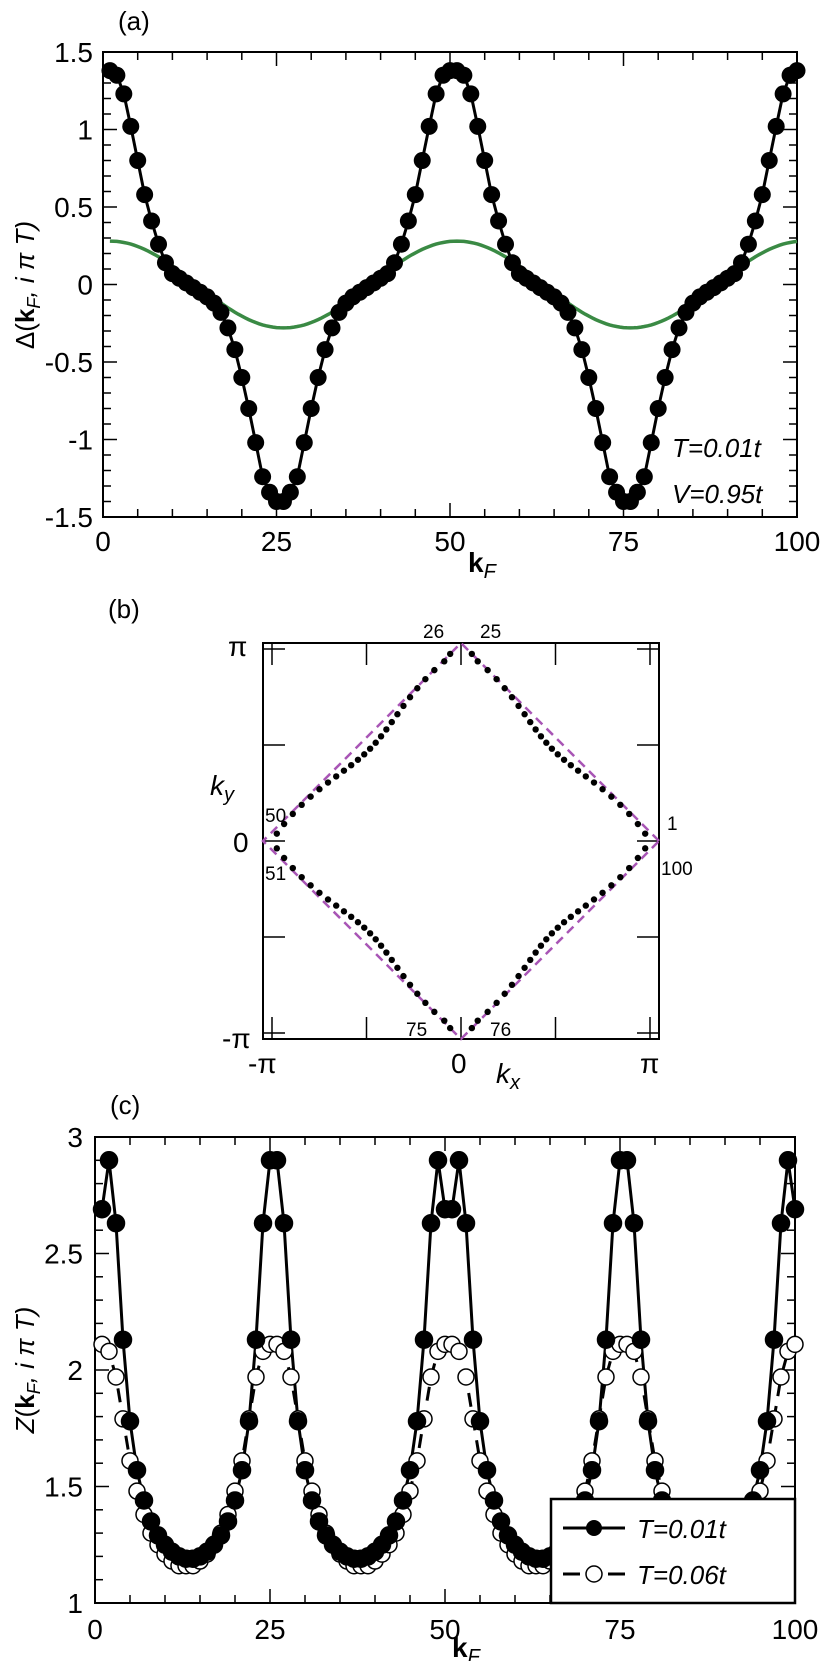 This screenshot has width=825, height=1661. What do you see at coordinates (80, 440) in the screenshot?
I see `svg-text: -1` at bounding box center [80, 440].